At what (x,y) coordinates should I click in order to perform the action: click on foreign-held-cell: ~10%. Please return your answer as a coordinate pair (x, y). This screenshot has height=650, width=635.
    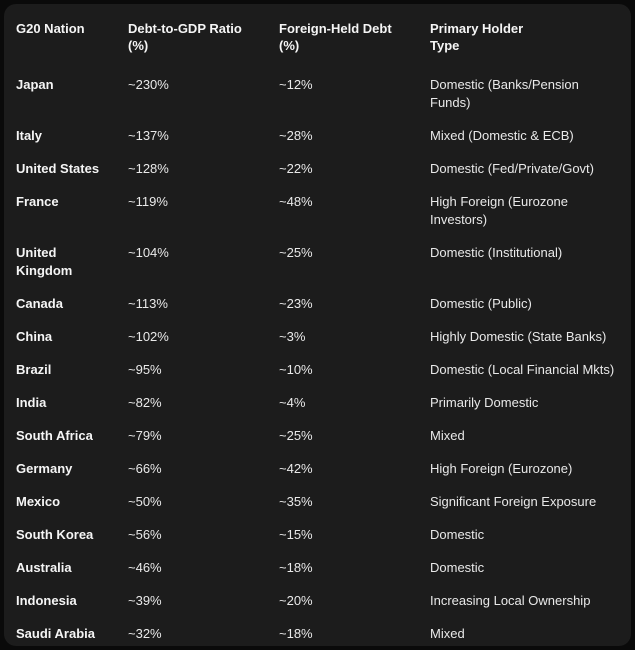
    Looking at the image, I should click on (296, 369).